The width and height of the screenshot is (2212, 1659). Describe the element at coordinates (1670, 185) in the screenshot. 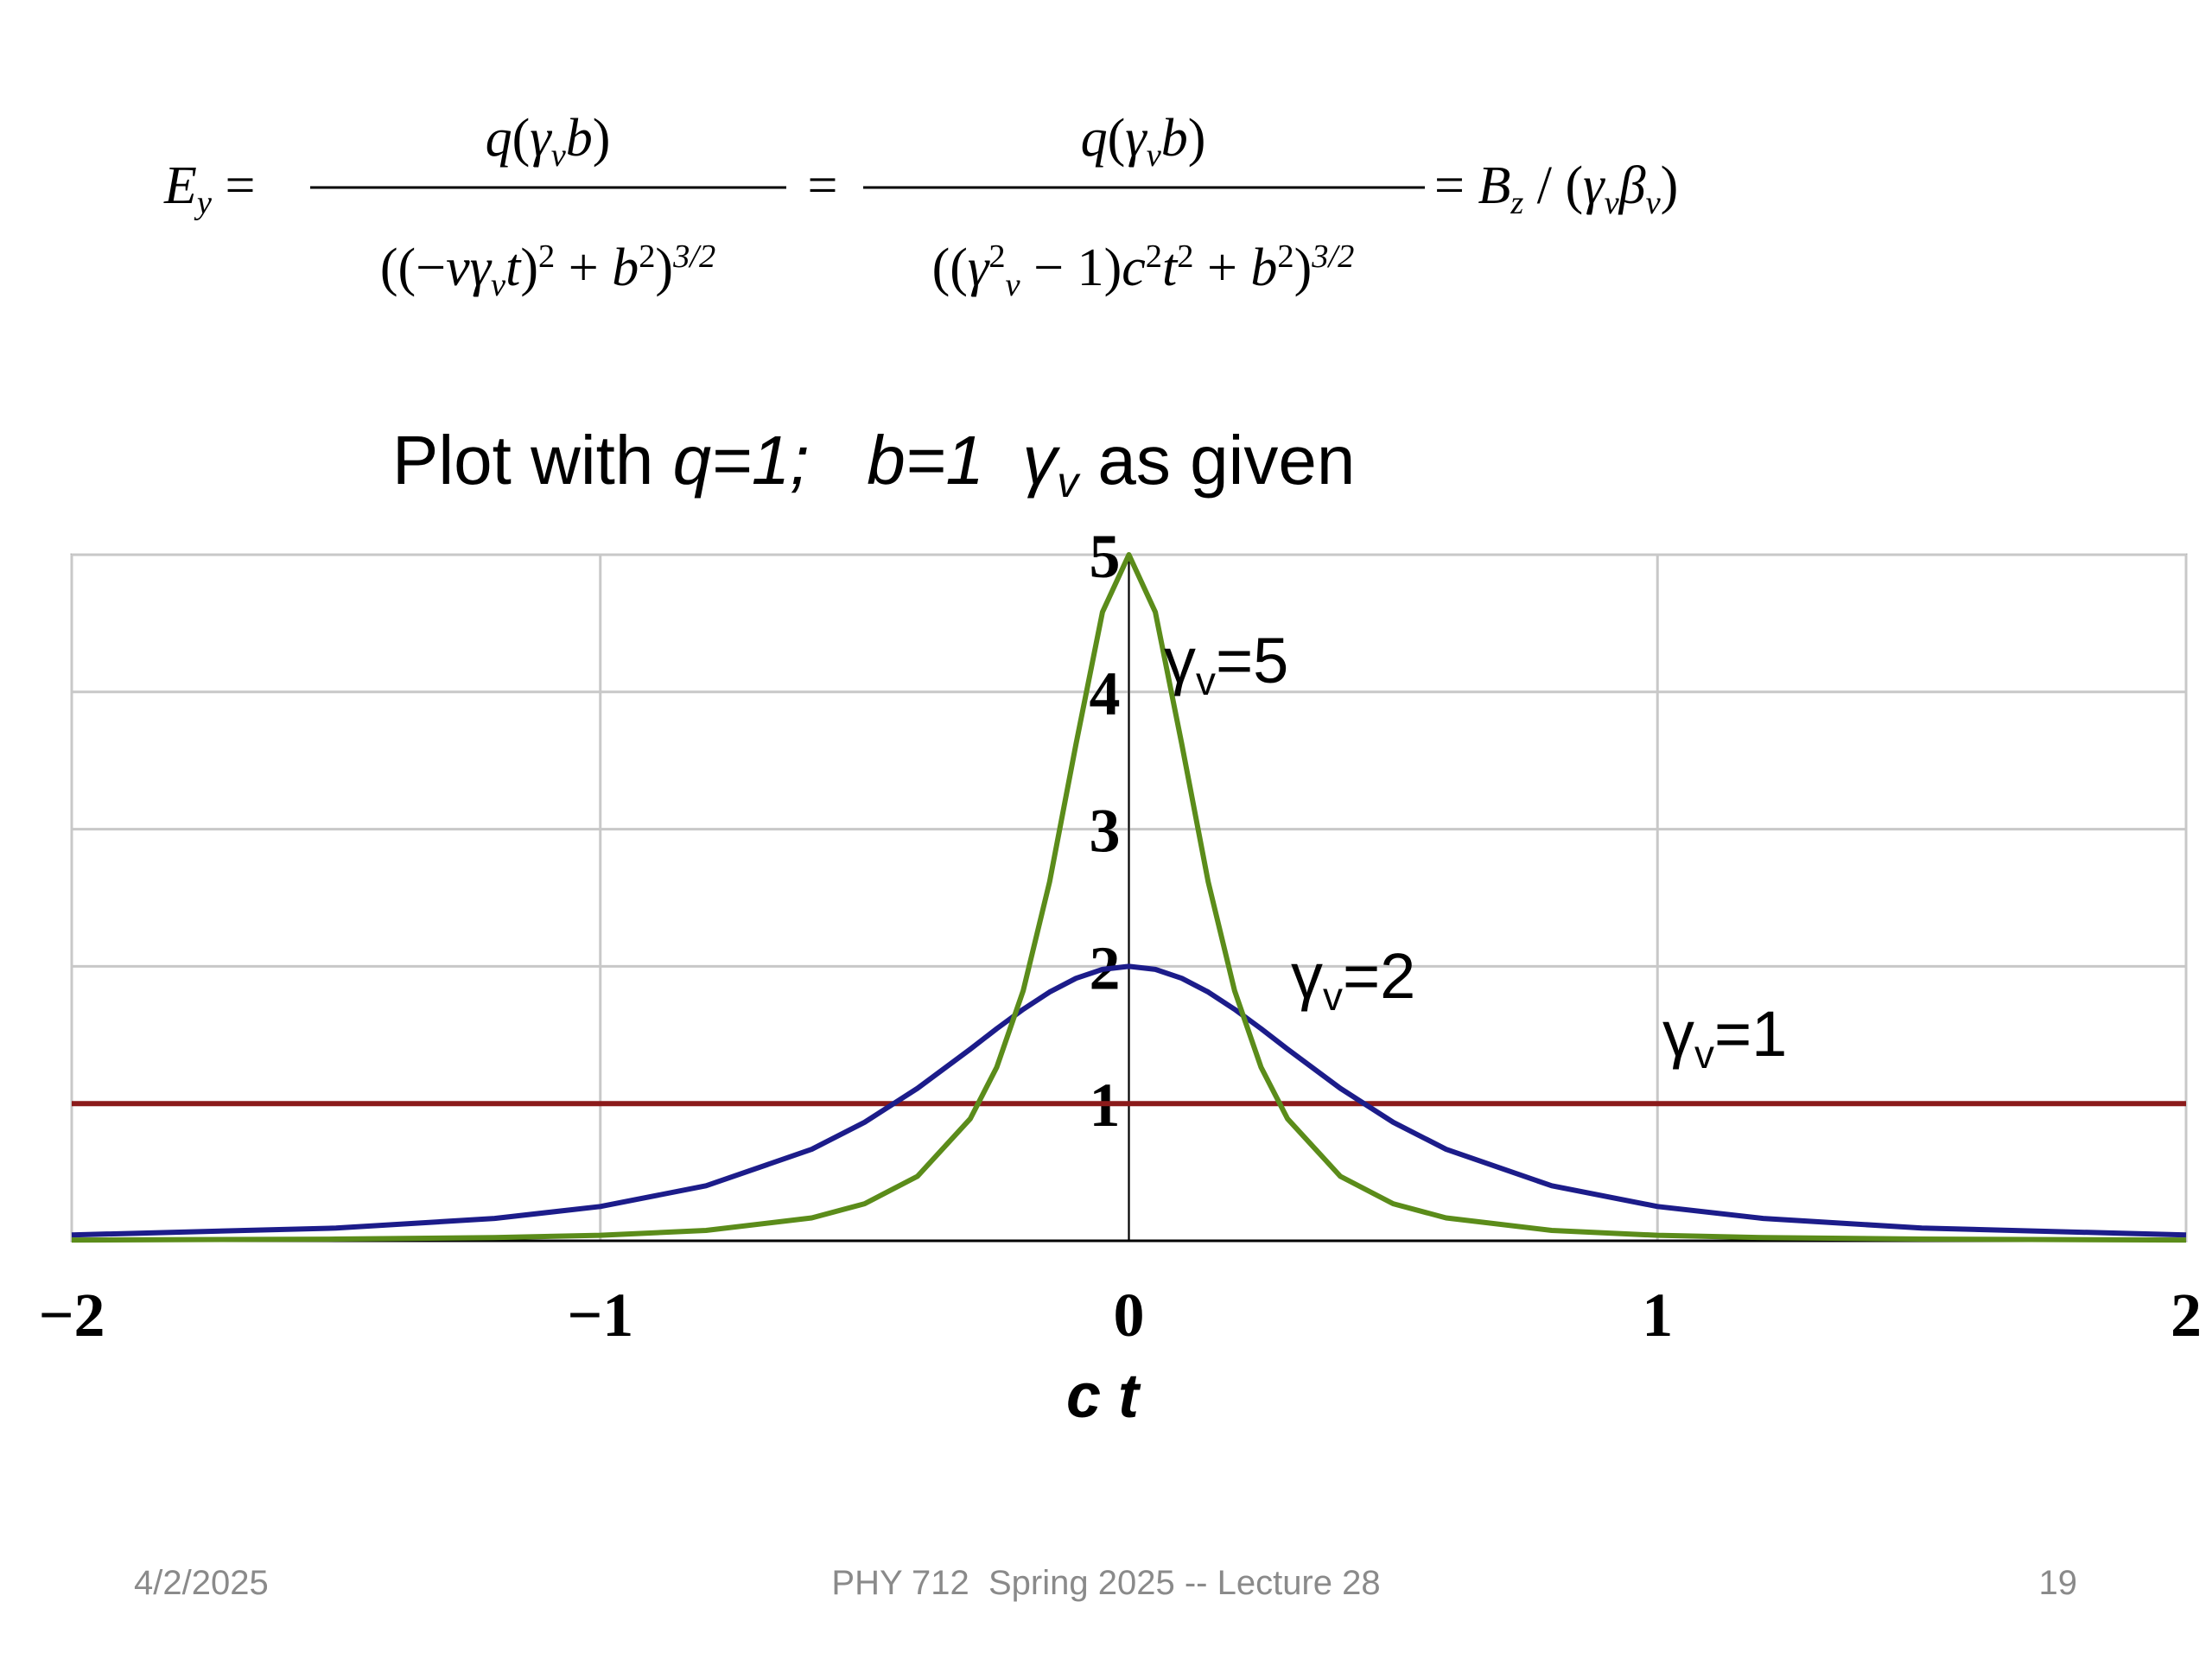

I see `equation-rhs-run: )` at that location.